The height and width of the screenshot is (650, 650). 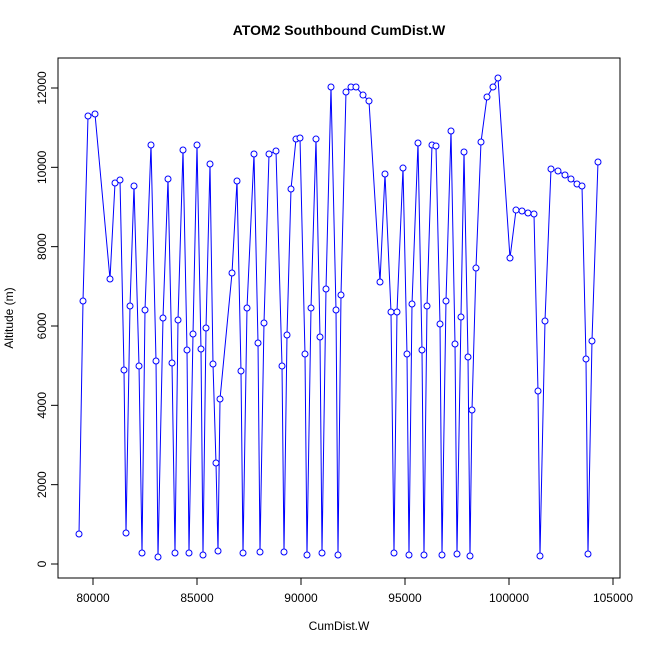 What do you see at coordinates (405, 598) in the screenshot?
I see `x-tick-label: 95000` at bounding box center [405, 598].